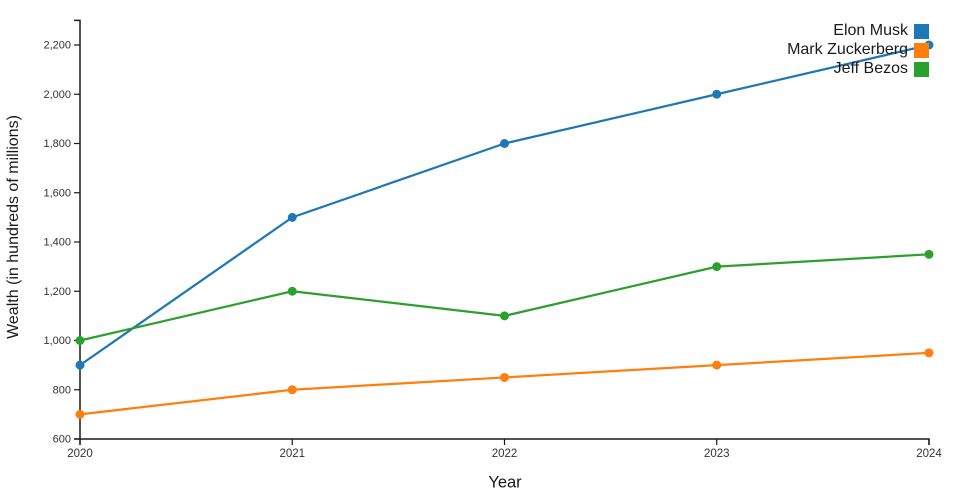 The height and width of the screenshot is (500, 960). I want to click on y-tick-label: 1,800, so click(57, 144).